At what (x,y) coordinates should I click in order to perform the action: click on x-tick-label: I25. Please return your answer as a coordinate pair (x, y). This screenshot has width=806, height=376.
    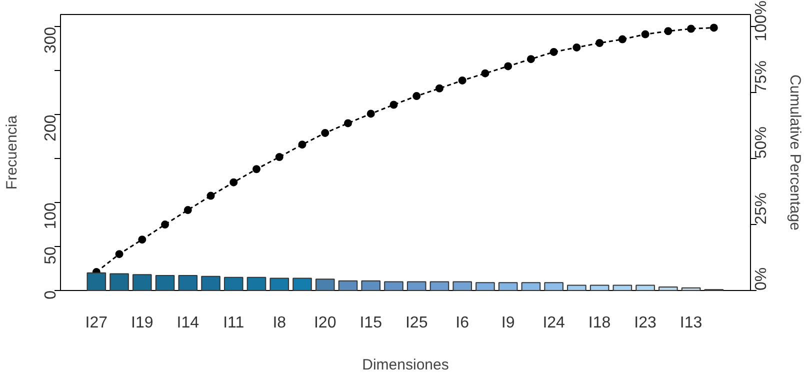
    Looking at the image, I should click on (416, 323).